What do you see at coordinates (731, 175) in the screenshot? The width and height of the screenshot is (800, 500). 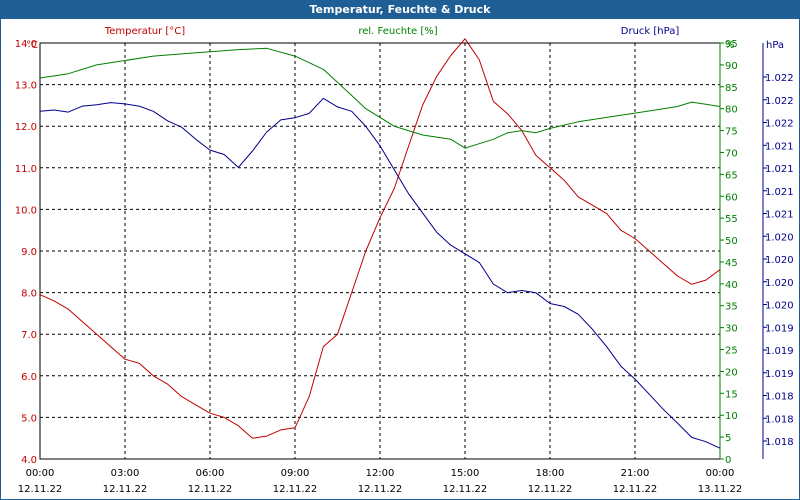 I see `humidity-tick-label: 65` at bounding box center [731, 175].